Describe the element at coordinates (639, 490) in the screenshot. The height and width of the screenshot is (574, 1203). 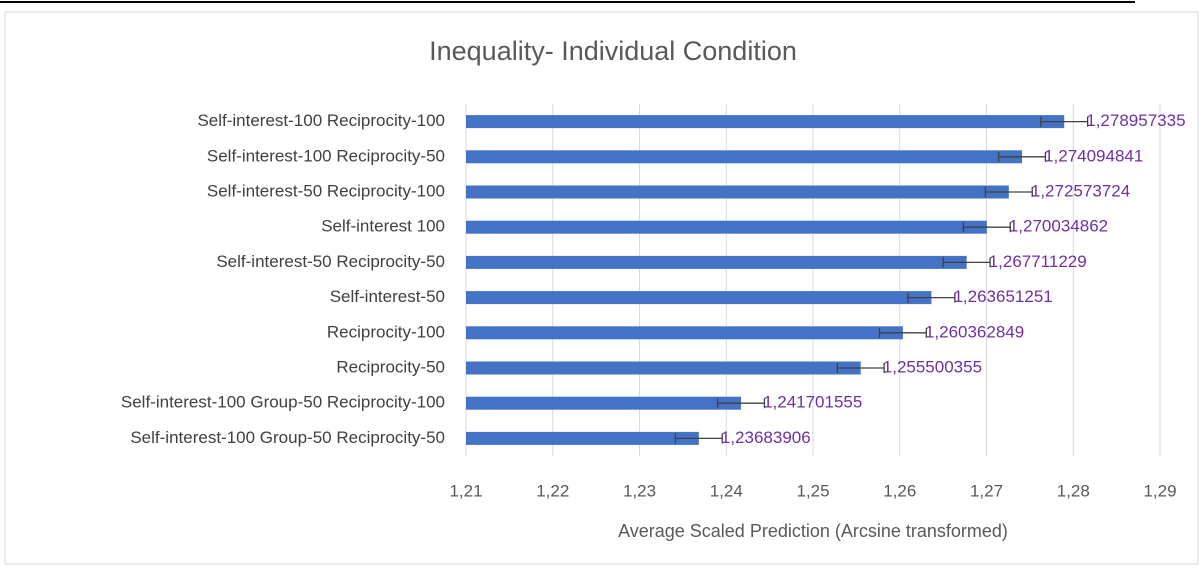
I see `x-tick-label: 1,23` at that location.